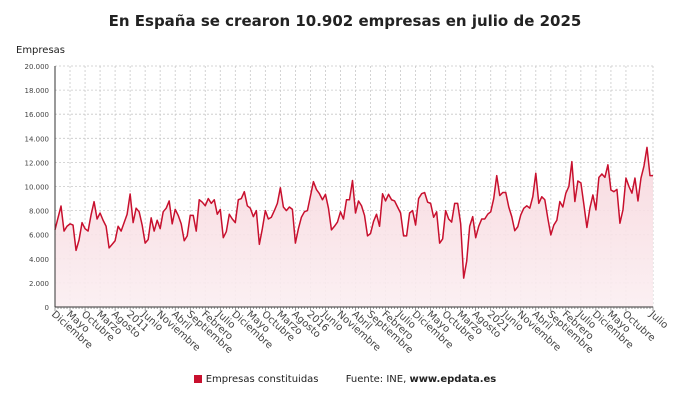 The image size is (690, 405). What do you see at coordinates (377, 379) in the screenshot?
I see `source-prefix: Fuente: INE,` at bounding box center [377, 379].